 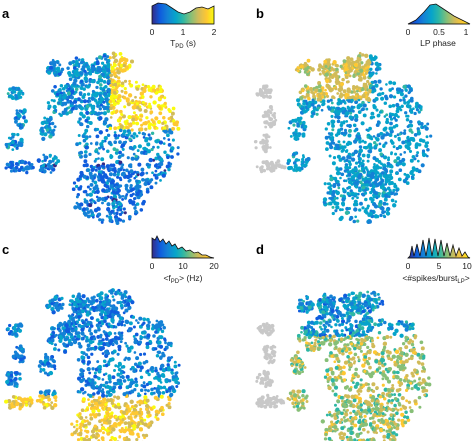 What do you see at coordinates (439, 14) in the screenshot?
I see `panel-b-histogram` at bounding box center [439, 14].